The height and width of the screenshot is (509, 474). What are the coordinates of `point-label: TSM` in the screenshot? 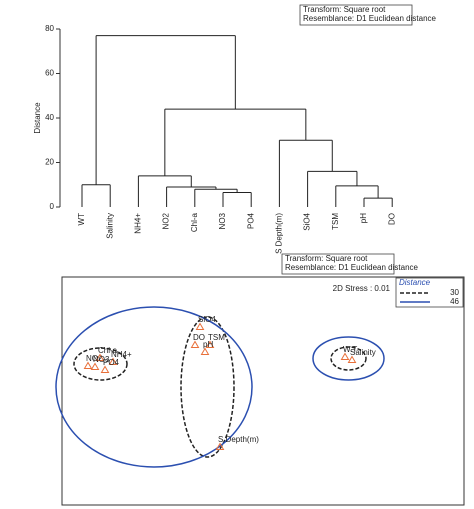 It's located at (216, 337).